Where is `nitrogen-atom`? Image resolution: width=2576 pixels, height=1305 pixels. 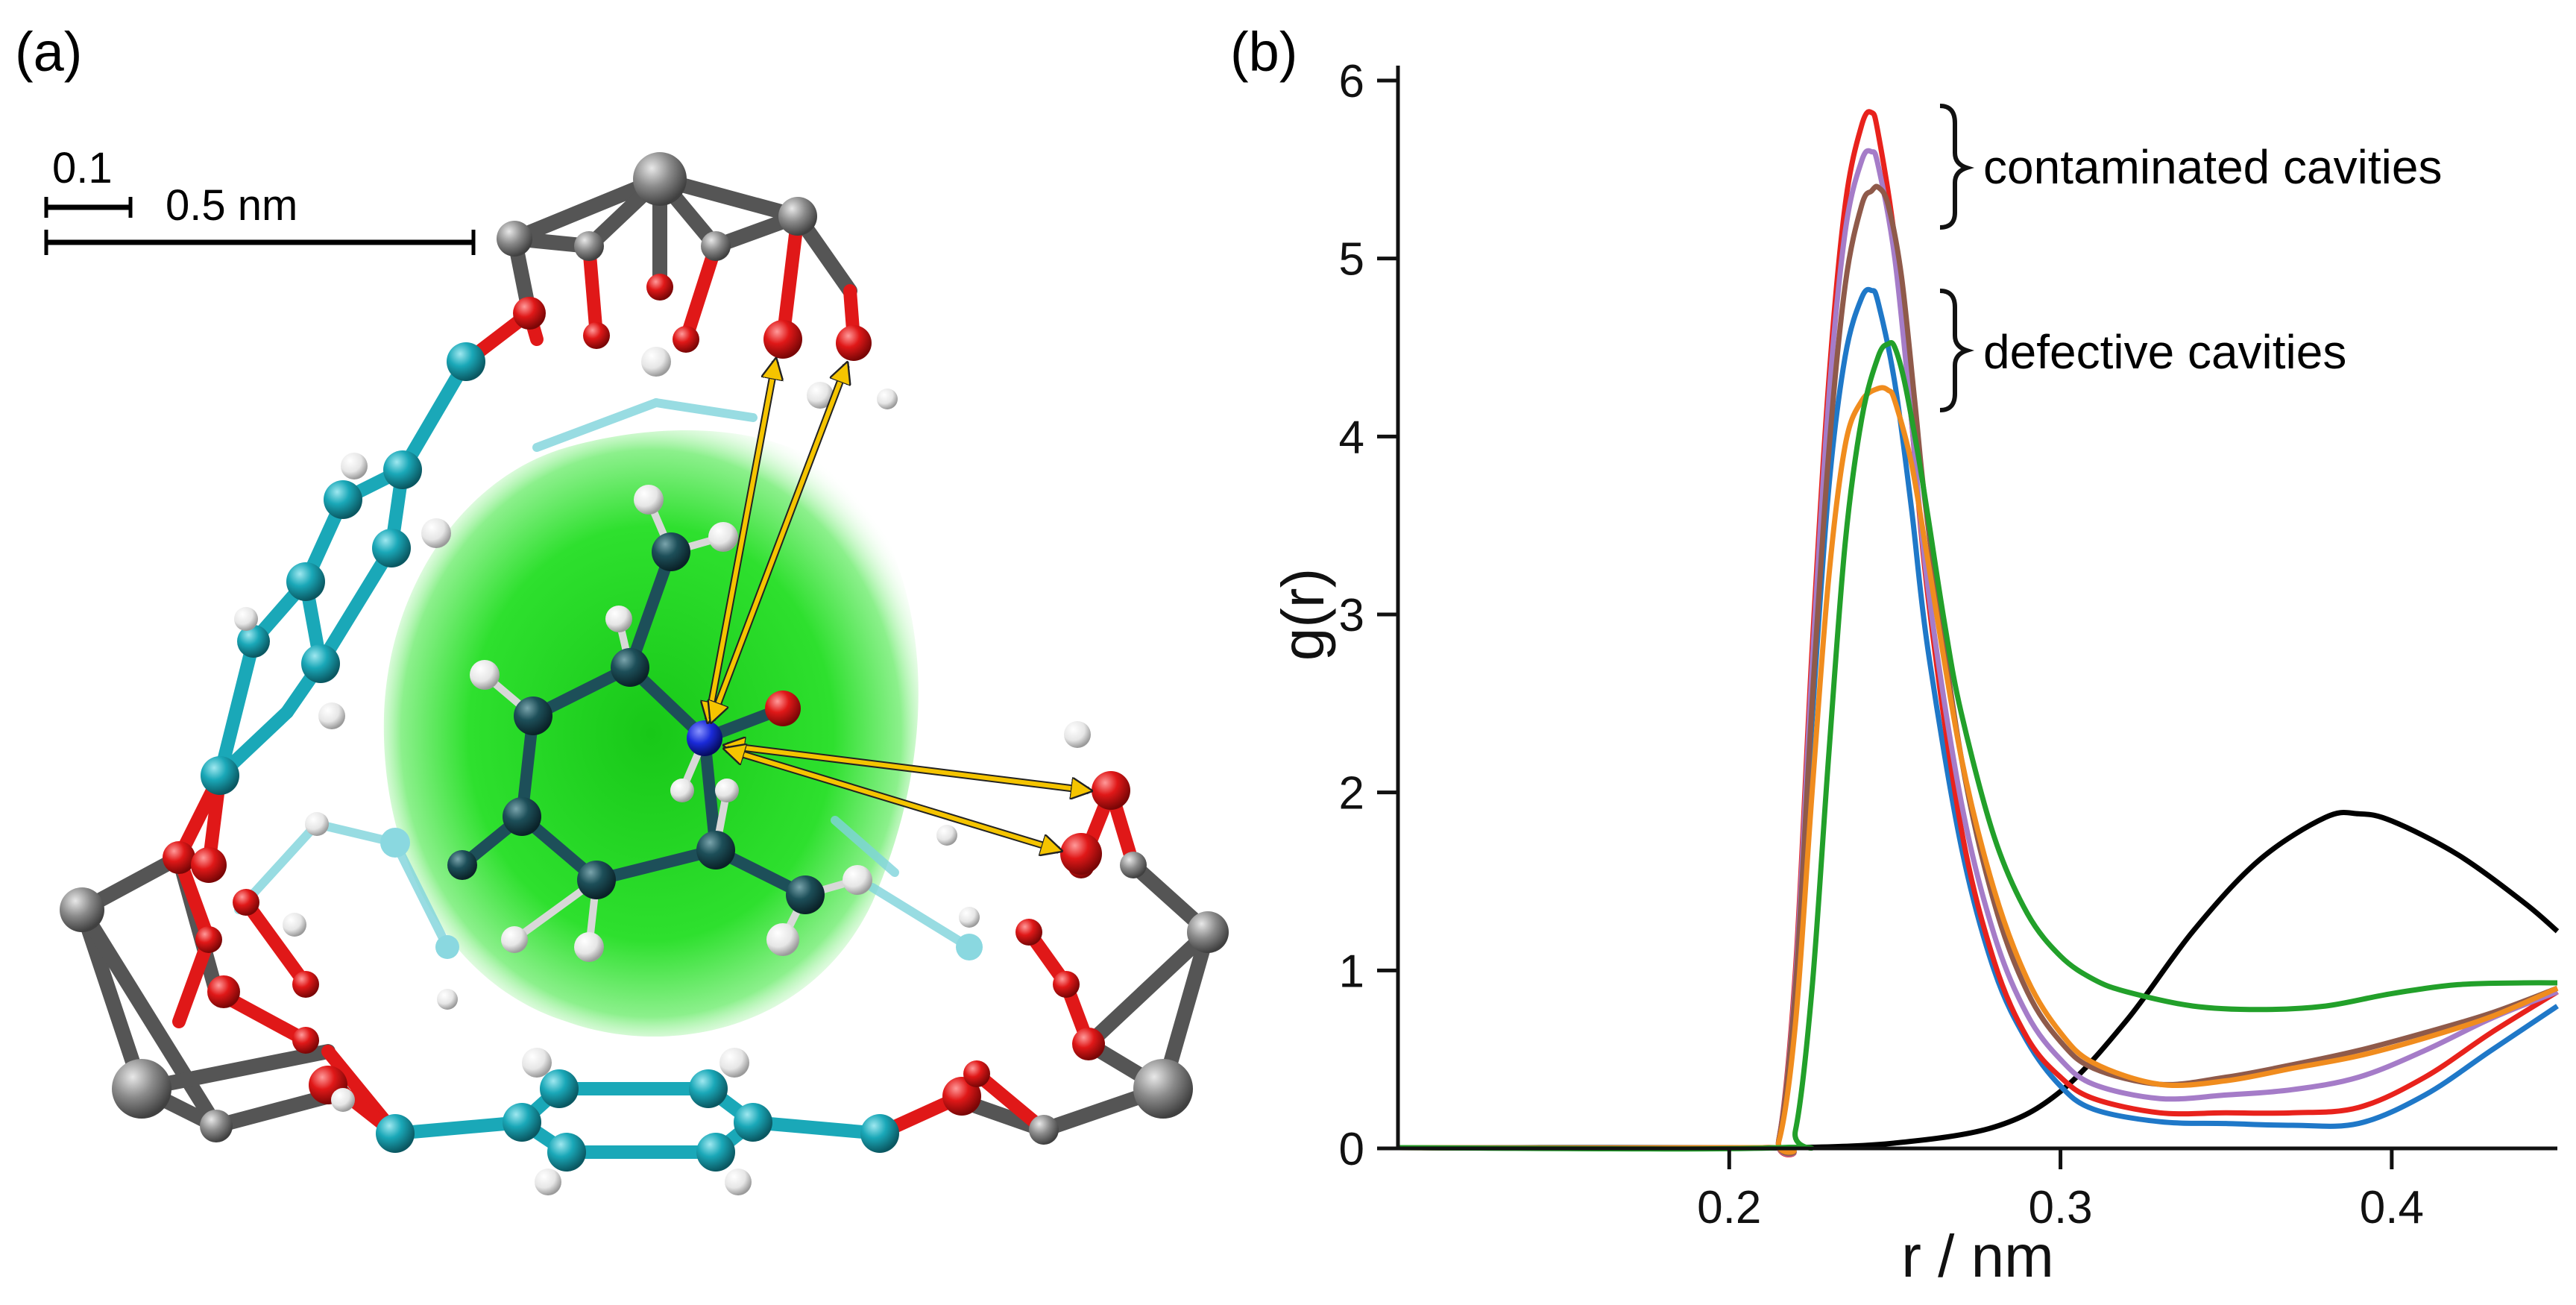
nitrogen-atom is located at coordinates (704, 738).